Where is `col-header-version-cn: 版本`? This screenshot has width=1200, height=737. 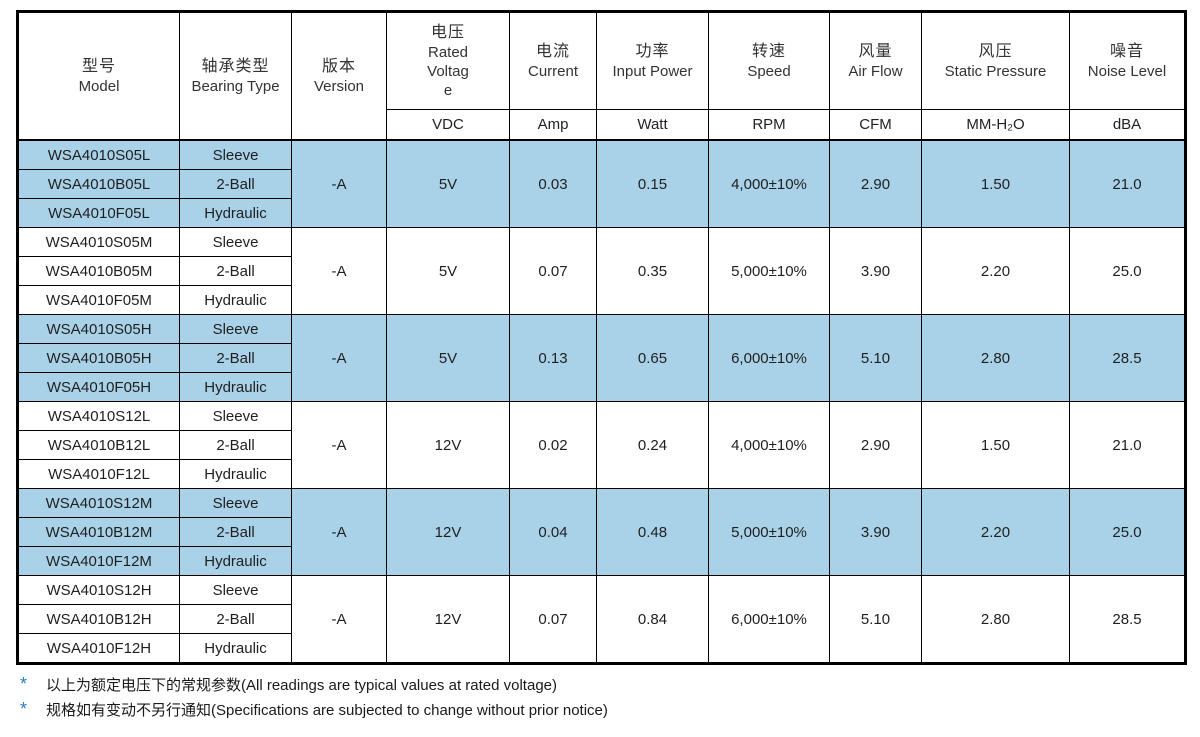 col-header-version-cn: 版本 is located at coordinates (338, 66).